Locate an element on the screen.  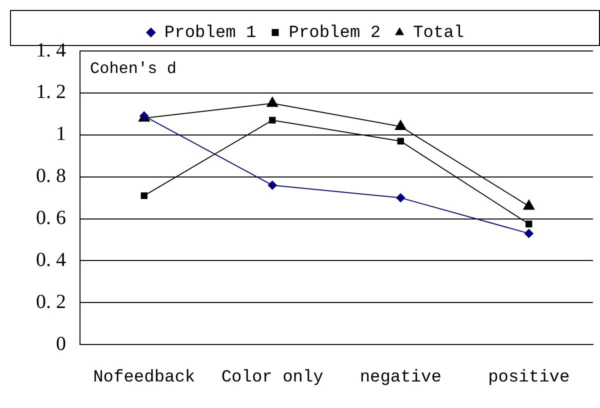
y-tick-label: 1 is located at coordinates (61, 134).